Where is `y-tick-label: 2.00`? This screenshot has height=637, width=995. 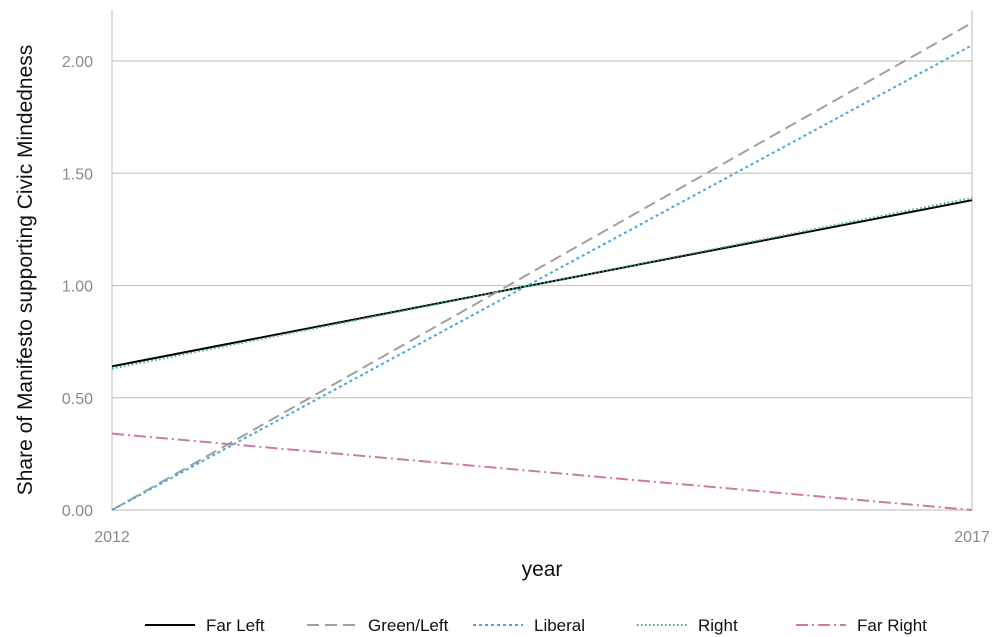
y-tick-label: 2.00 is located at coordinates (77, 62).